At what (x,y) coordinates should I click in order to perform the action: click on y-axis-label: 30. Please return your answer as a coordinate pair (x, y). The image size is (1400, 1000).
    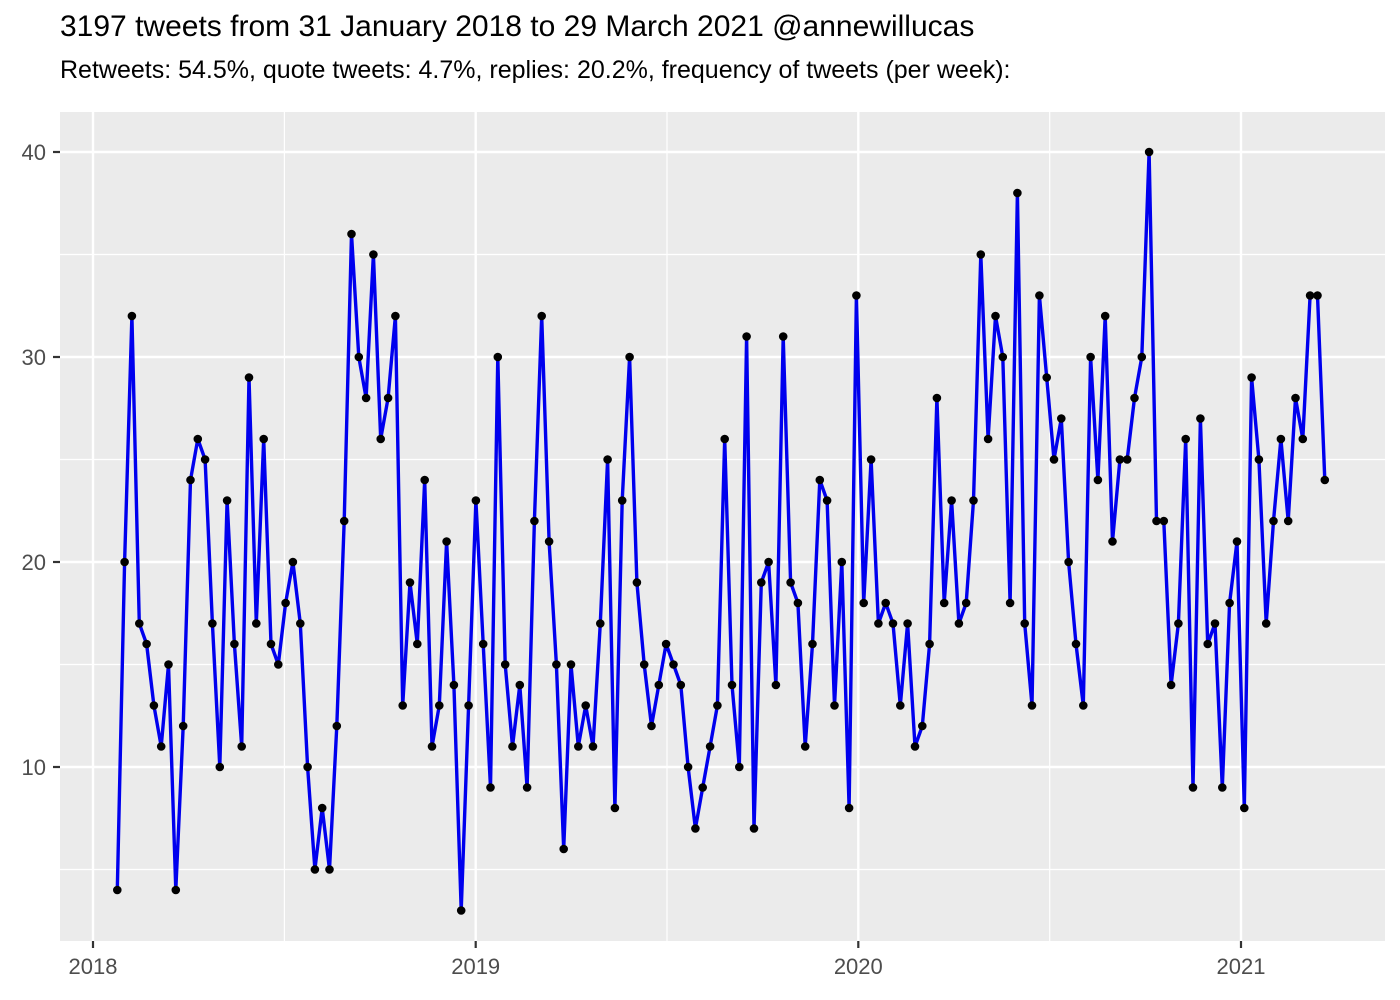
    Looking at the image, I should click on (34, 357).